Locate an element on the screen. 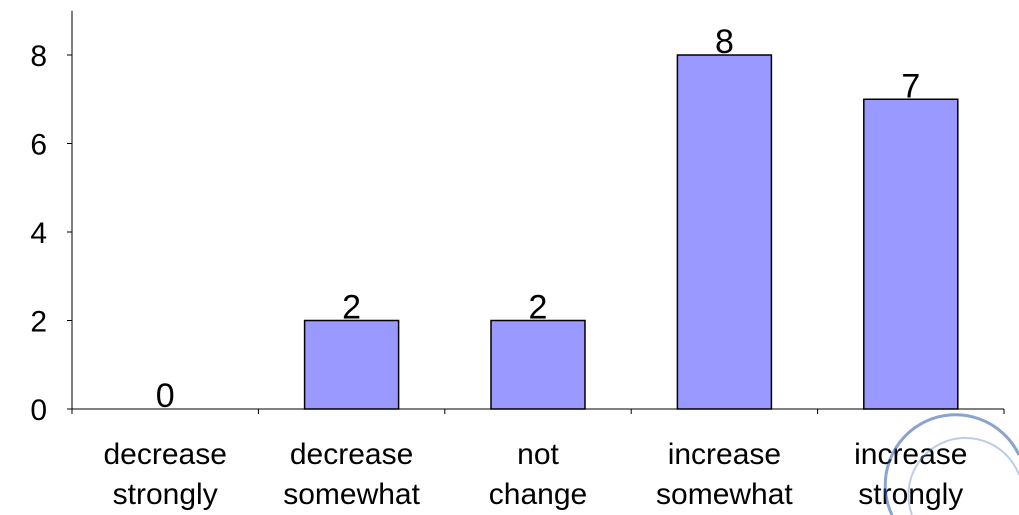  watermark-arc is located at coordinates (951, 464).